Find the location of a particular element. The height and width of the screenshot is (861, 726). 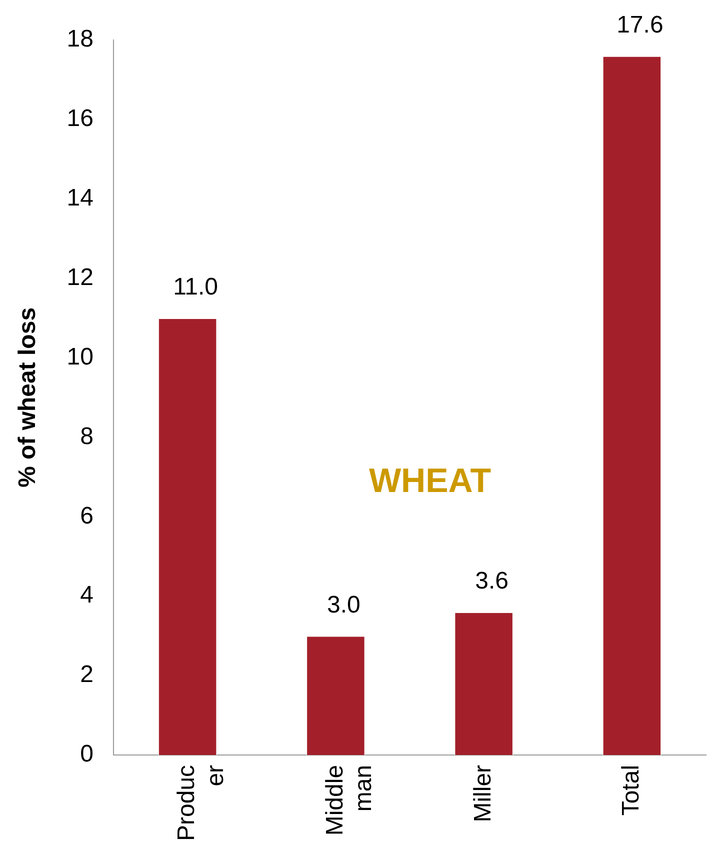

y-axis-title: % of wheat loss is located at coordinates (28, 397).